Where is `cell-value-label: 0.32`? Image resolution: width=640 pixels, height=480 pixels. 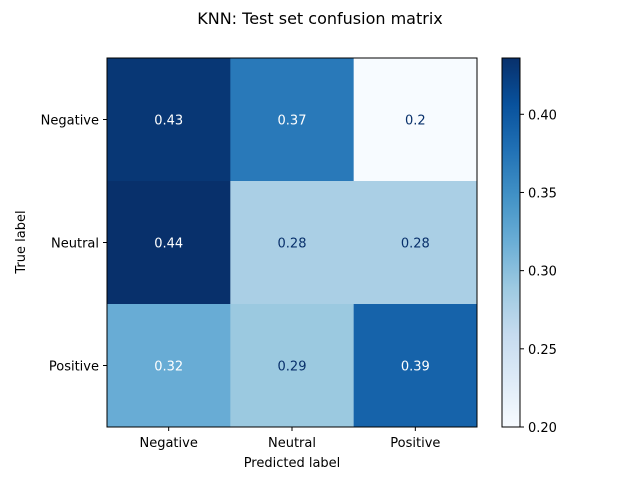 cell-value-label: 0.32 is located at coordinates (168, 367).